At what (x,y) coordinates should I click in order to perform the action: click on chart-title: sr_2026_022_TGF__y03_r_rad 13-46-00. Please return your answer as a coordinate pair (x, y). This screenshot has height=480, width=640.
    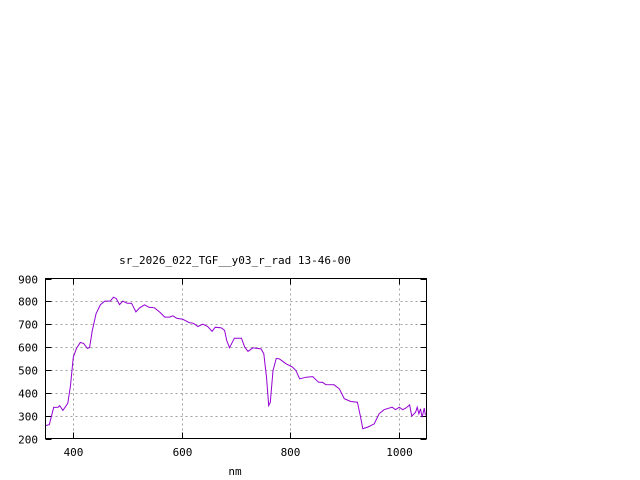
    Looking at the image, I should click on (235, 260).